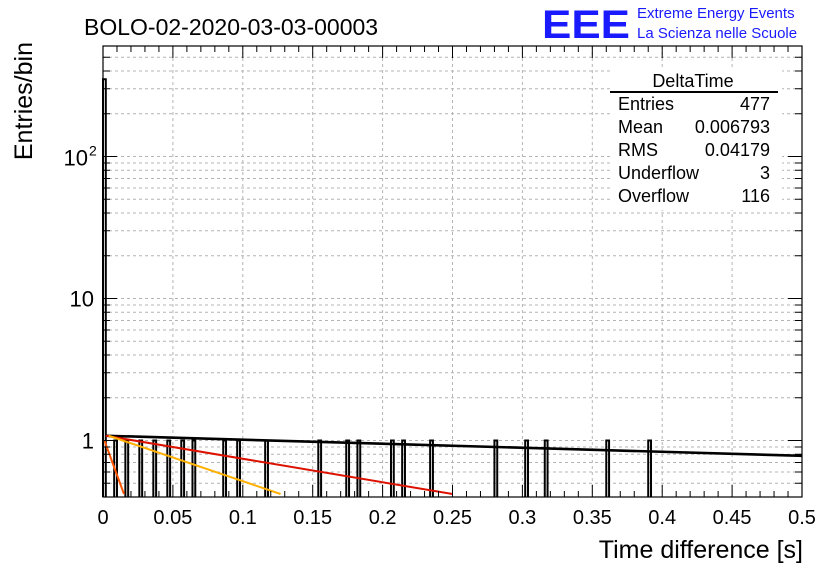  I want to click on logo-line-2: La Scienza nelle Scuole, so click(717, 33).